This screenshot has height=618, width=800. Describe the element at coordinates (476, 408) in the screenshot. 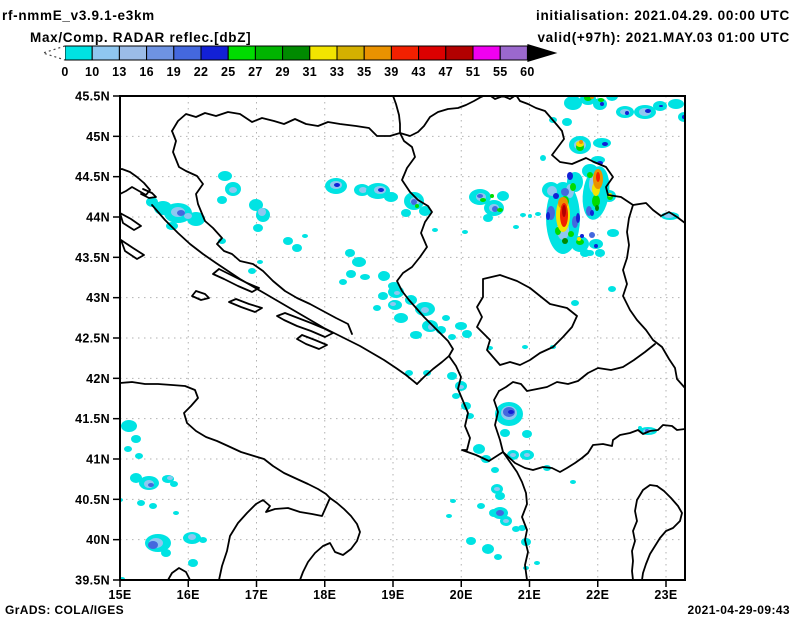

I see `border-albania-east` at that location.